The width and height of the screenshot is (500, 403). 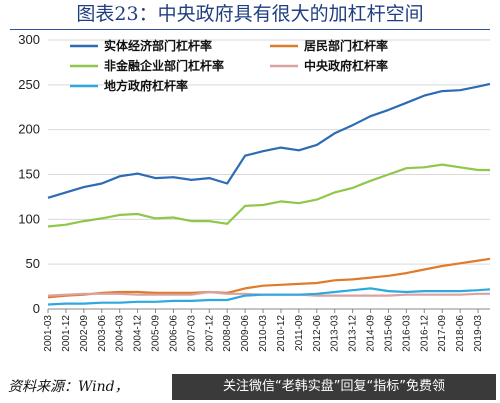 What do you see at coordinates (371, 333) in the screenshot?
I see `x-tick-label: 2014-09` at bounding box center [371, 333].